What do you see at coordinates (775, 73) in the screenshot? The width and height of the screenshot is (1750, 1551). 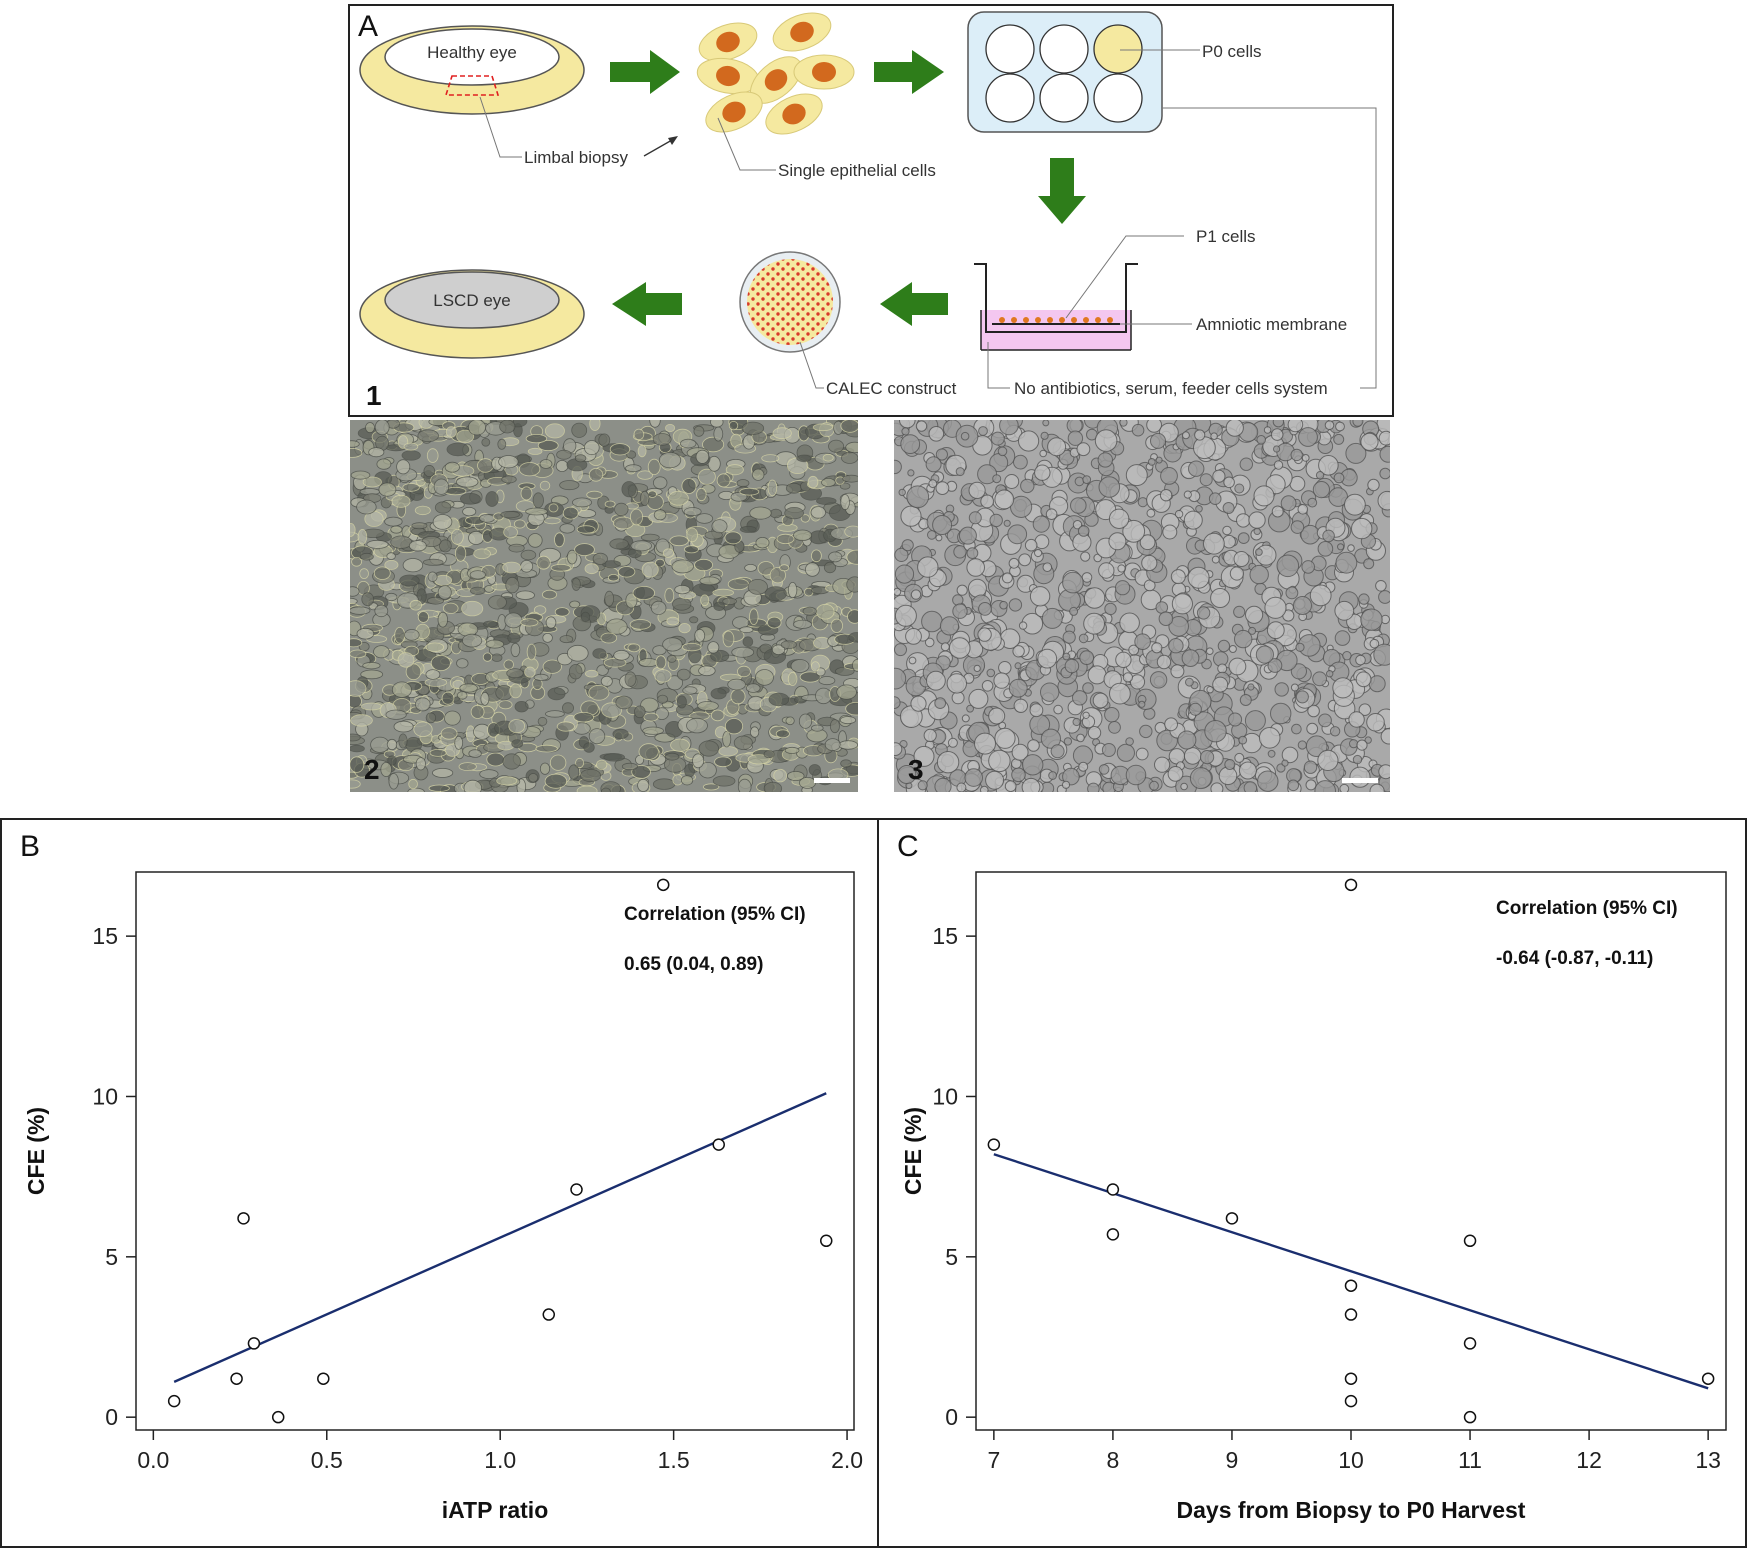 I see `single-epithelial-cells-illustration` at bounding box center [775, 73].